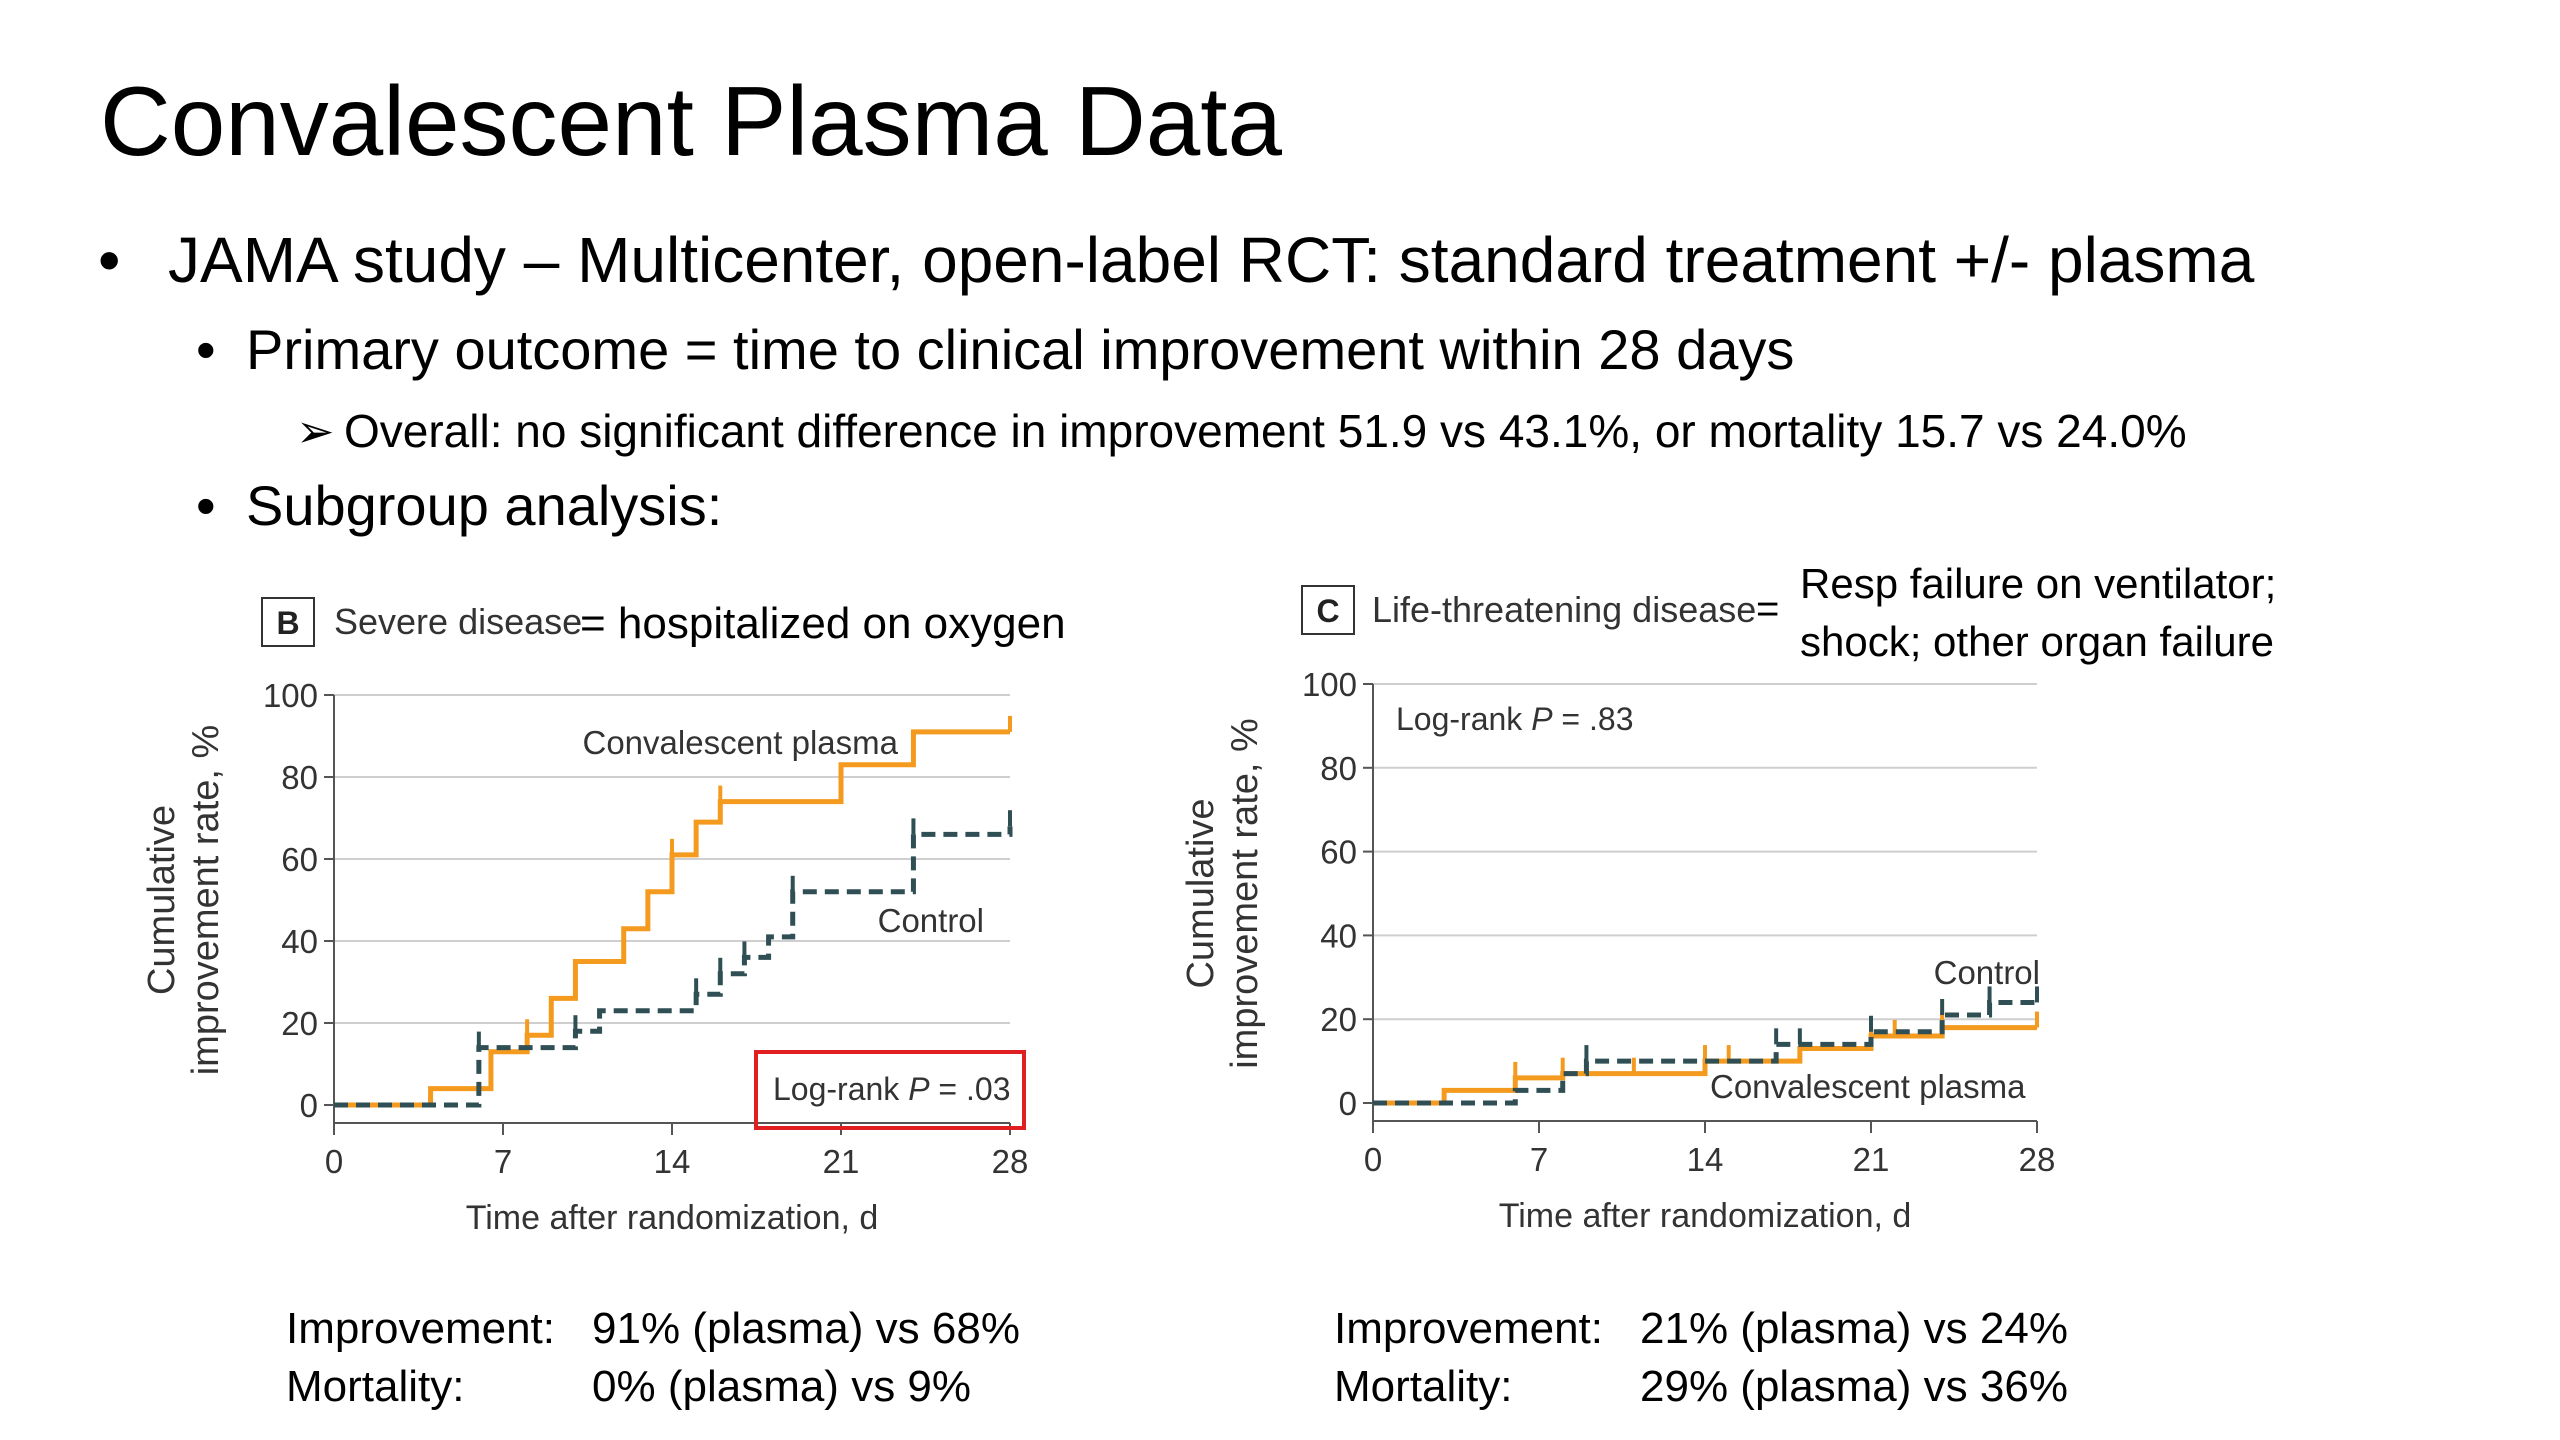 The height and width of the screenshot is (1440, 2560). What do you see at coordinates (299, 1023) in the screenshot?
I see `panel-b-ytick-label: 20` at bounding box center [299, 1023].